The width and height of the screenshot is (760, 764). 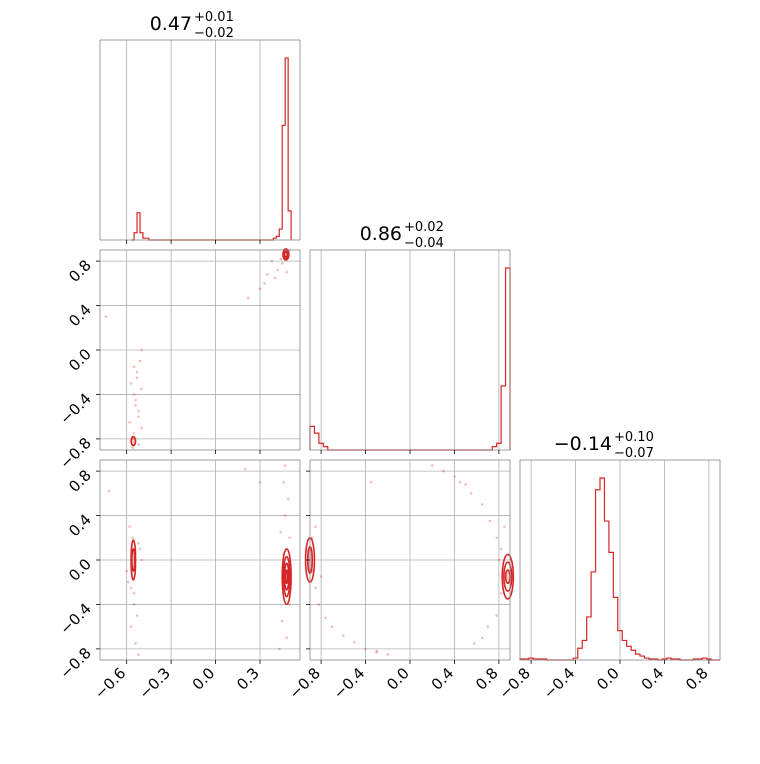 I want to click on hist-2-xtick-label-0: −0.8, so click(x=514, y=683).